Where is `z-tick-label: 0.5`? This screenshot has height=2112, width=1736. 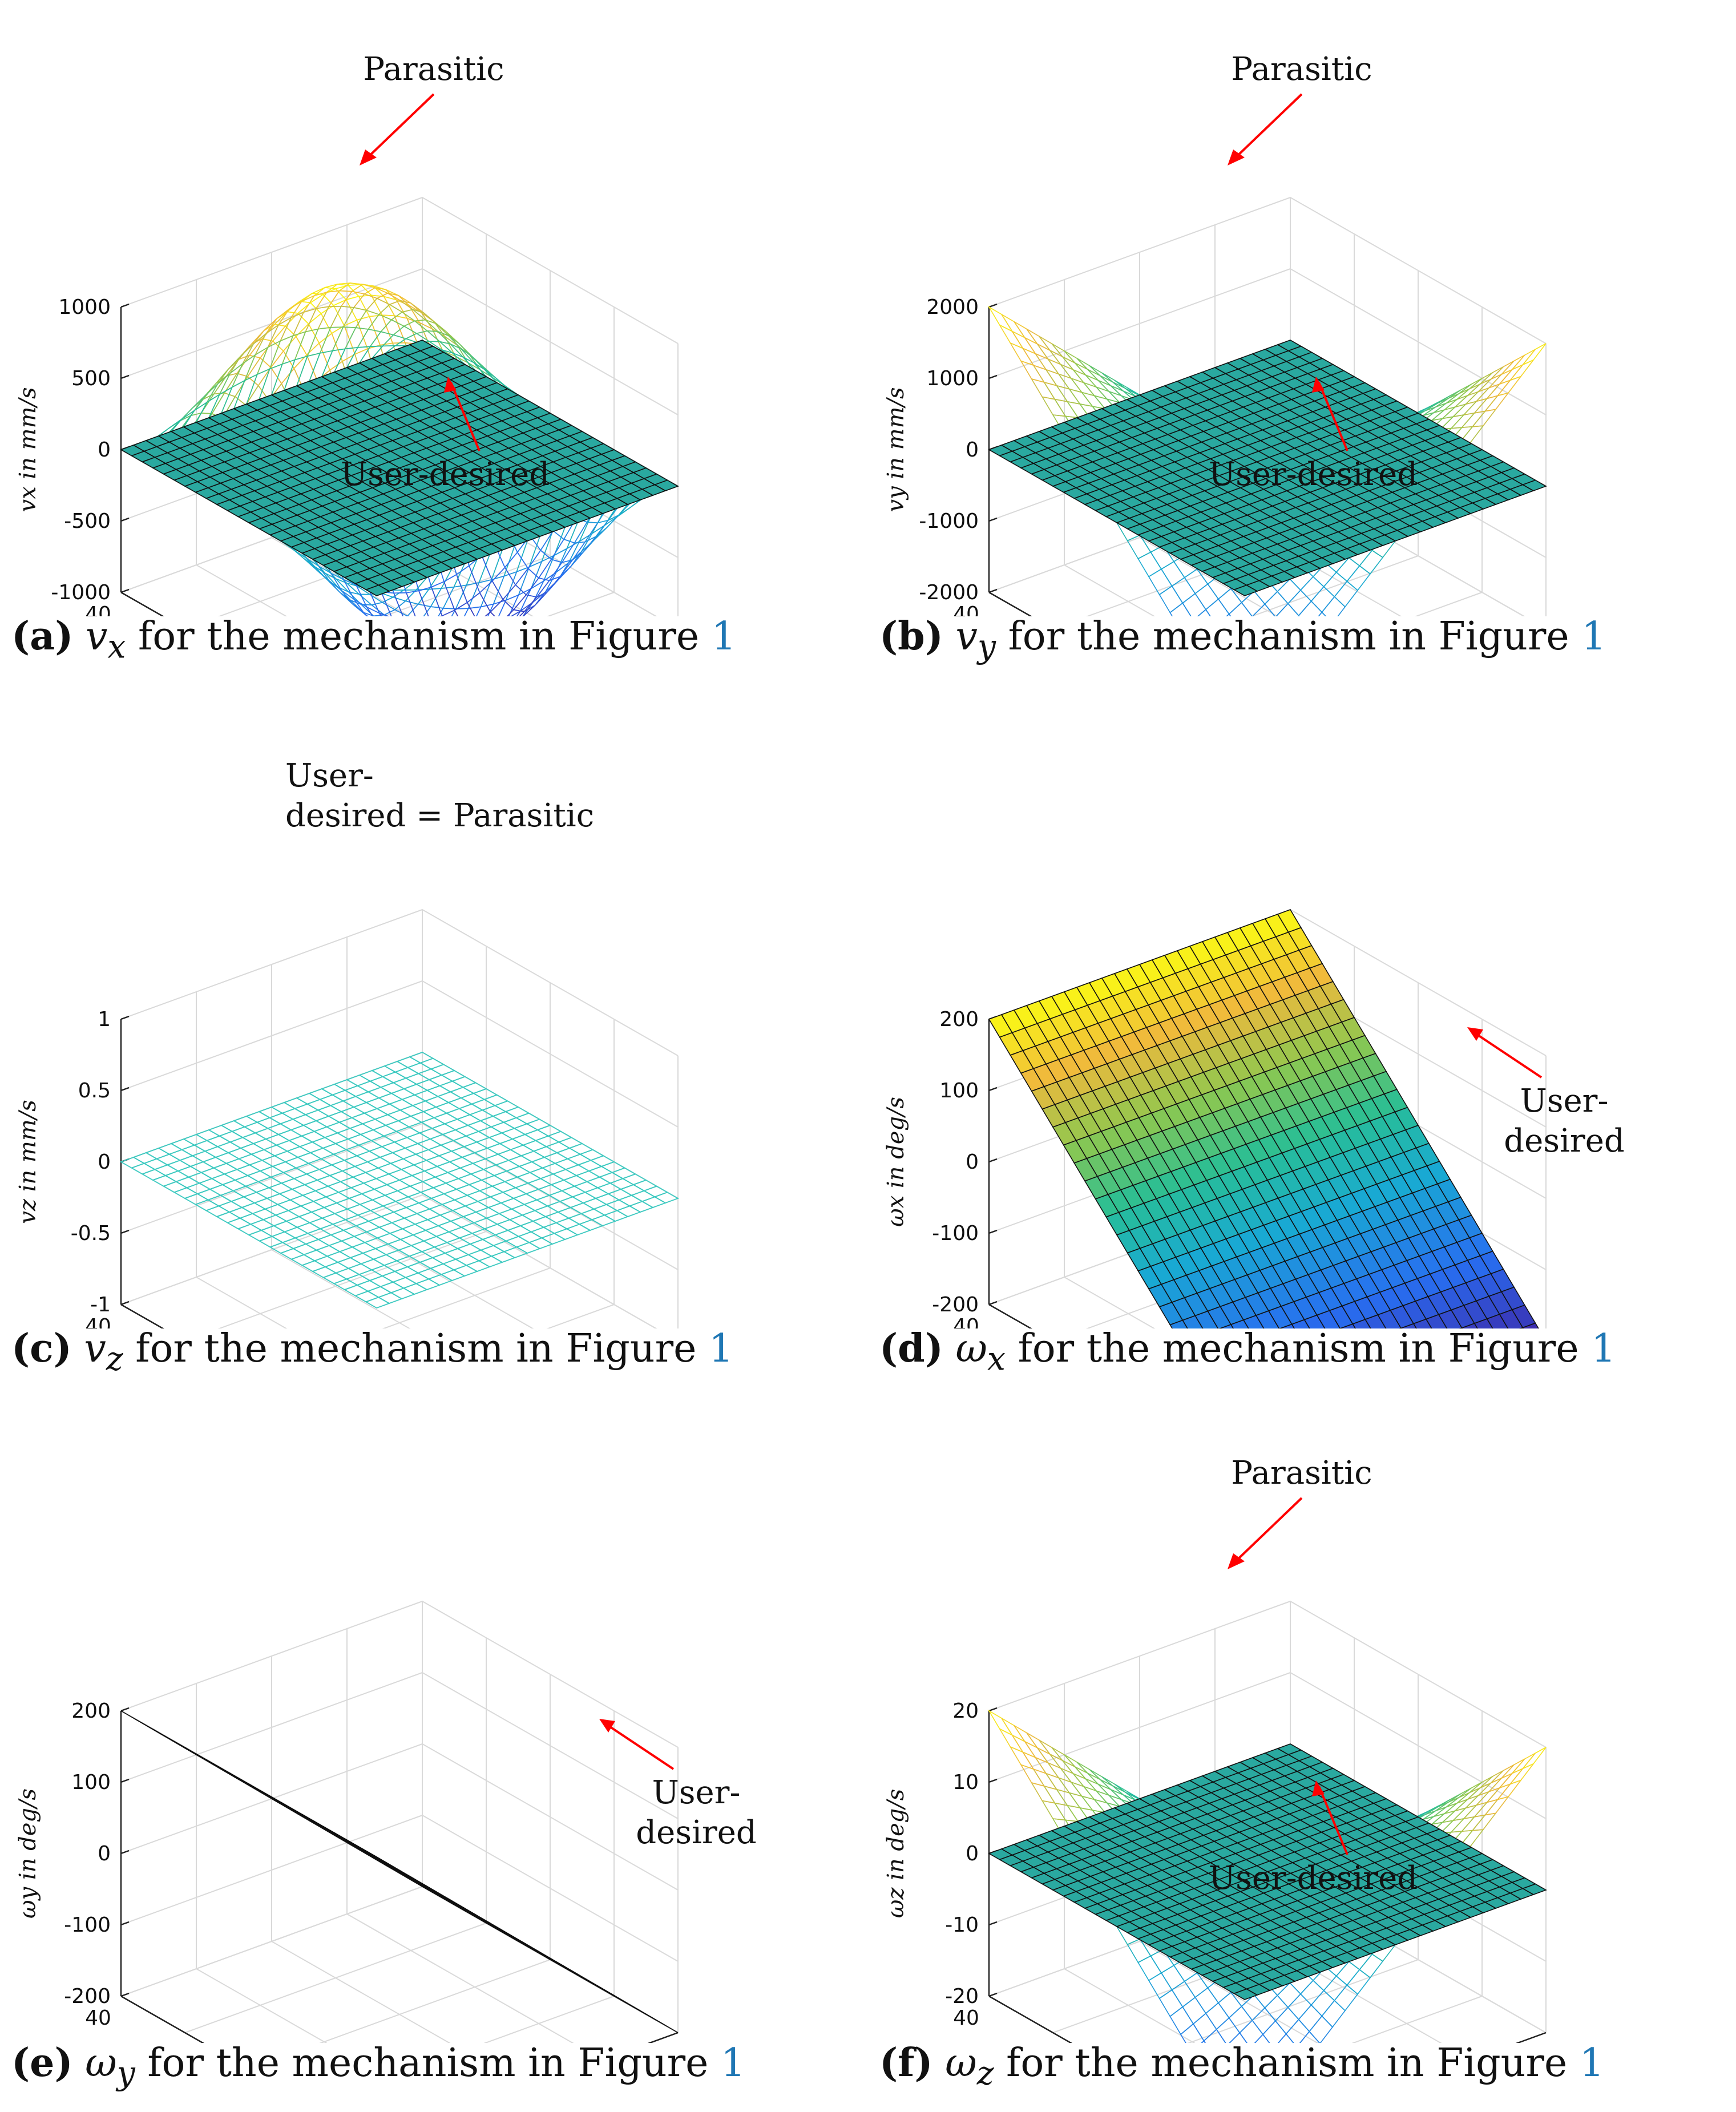
z-tick-label: 0.5 is located at coordinates (94, 1091).